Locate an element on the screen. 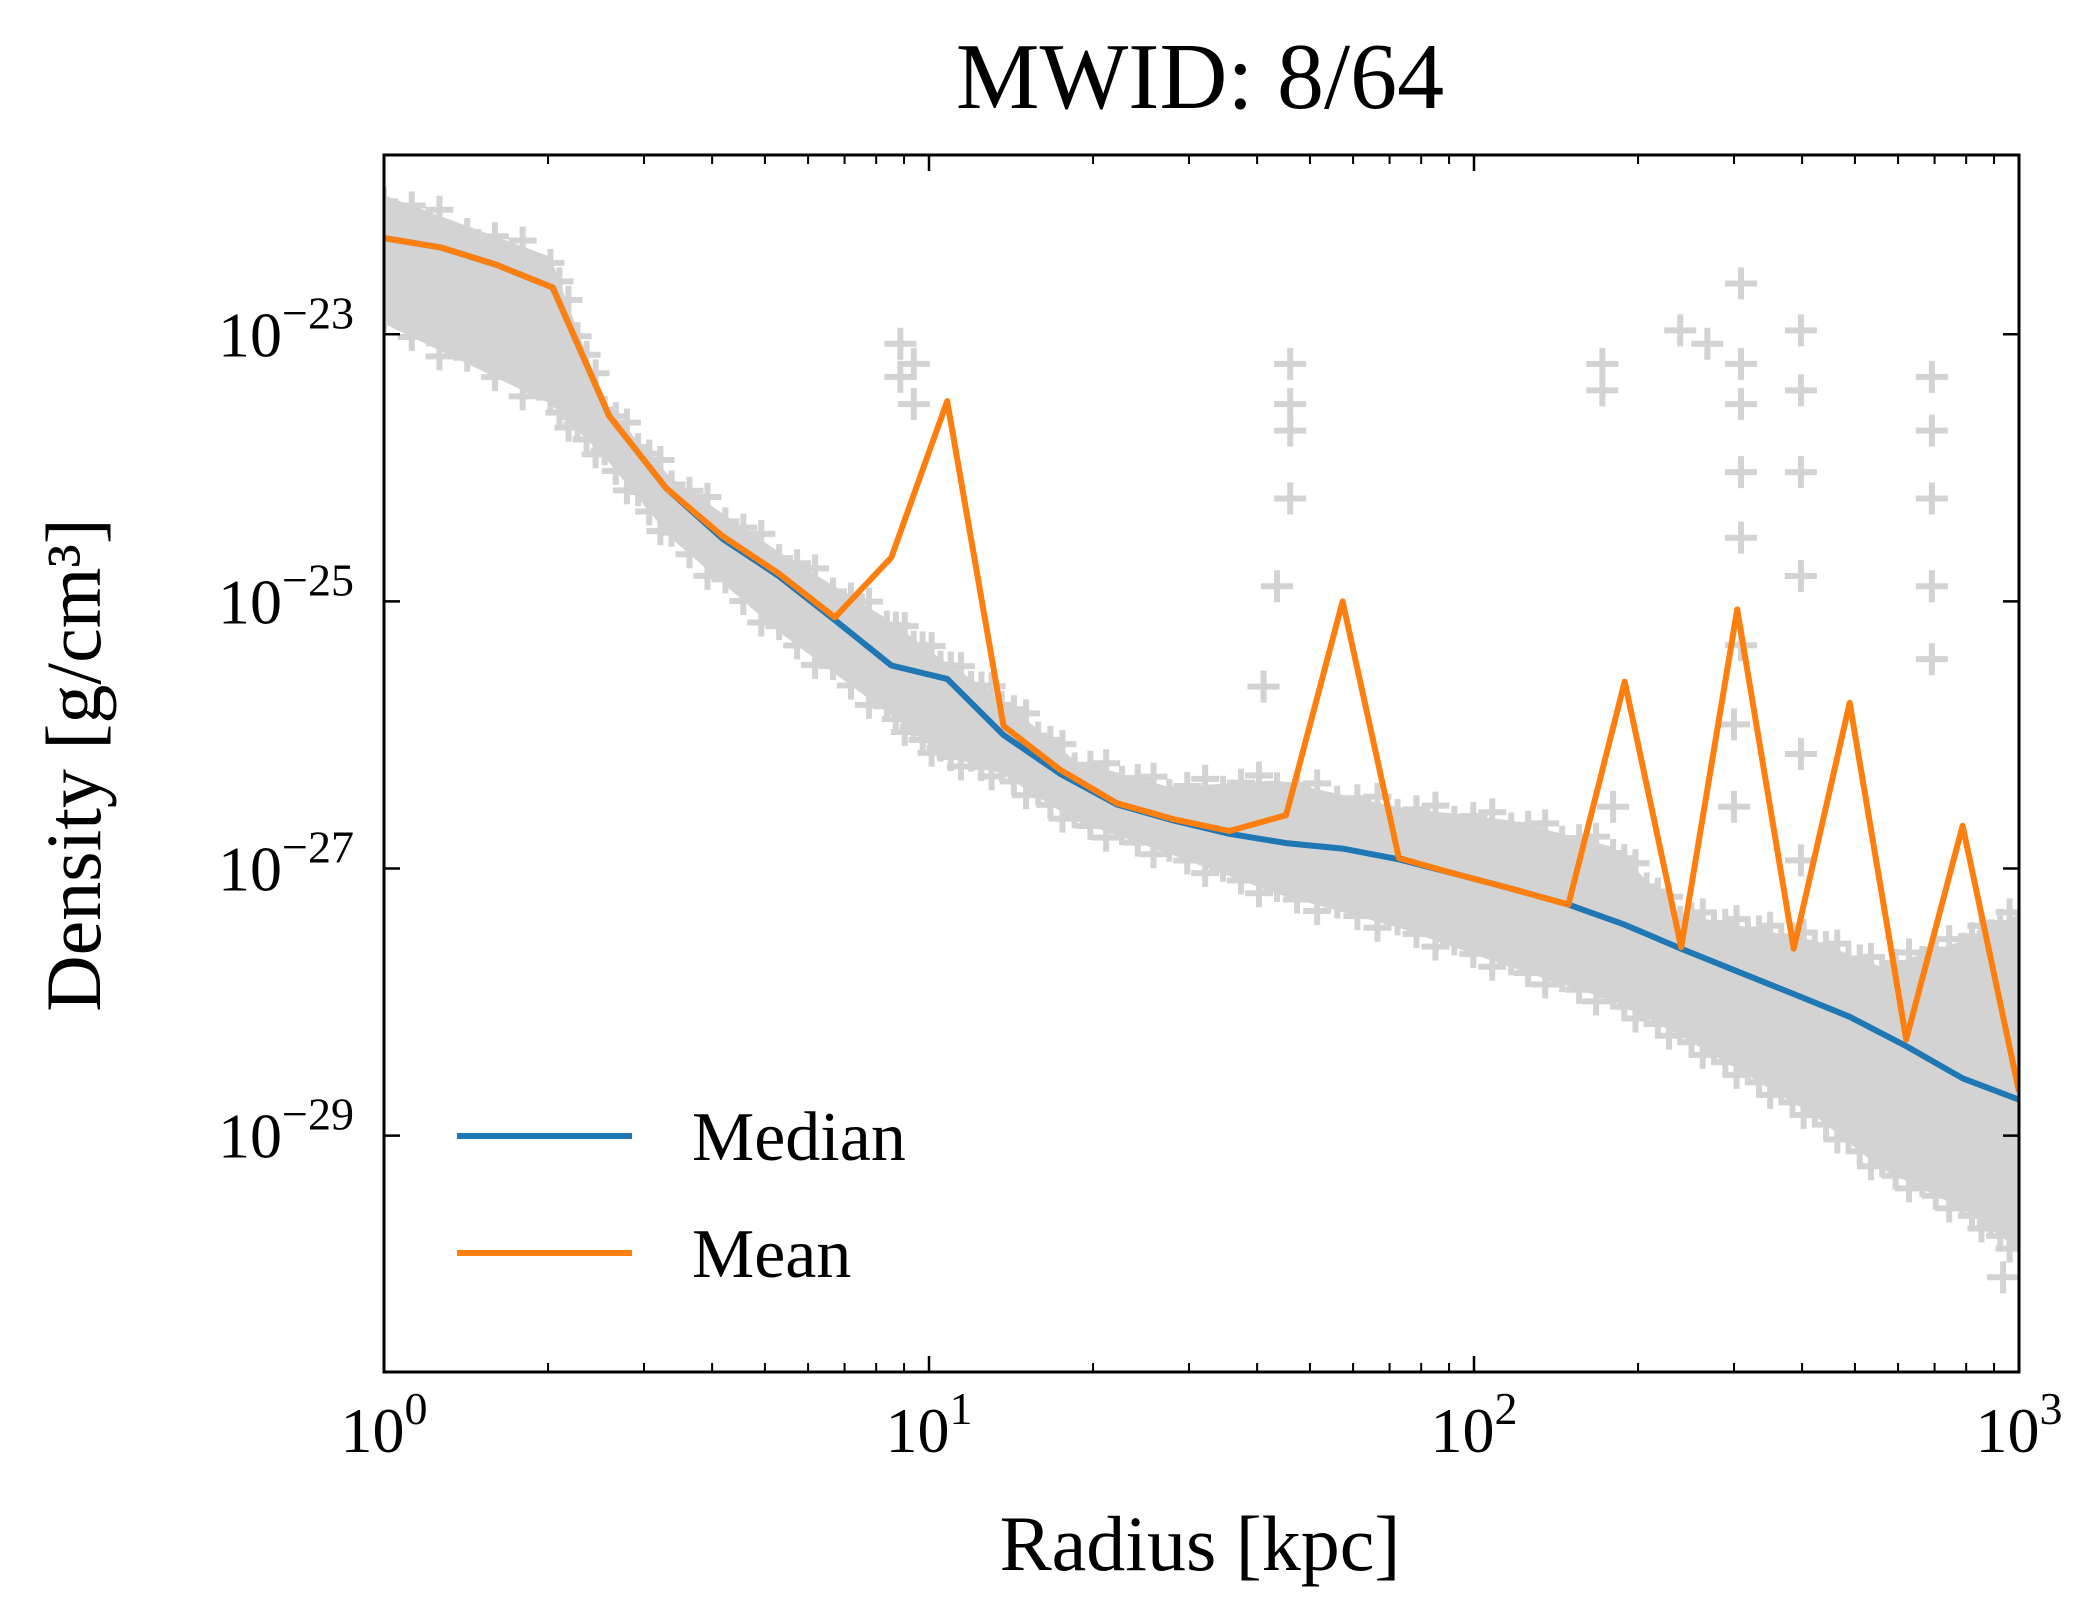 This screenshot has width=2097, height=1616. y-tick-label: 10−25 is located at coordinates (286, 595).